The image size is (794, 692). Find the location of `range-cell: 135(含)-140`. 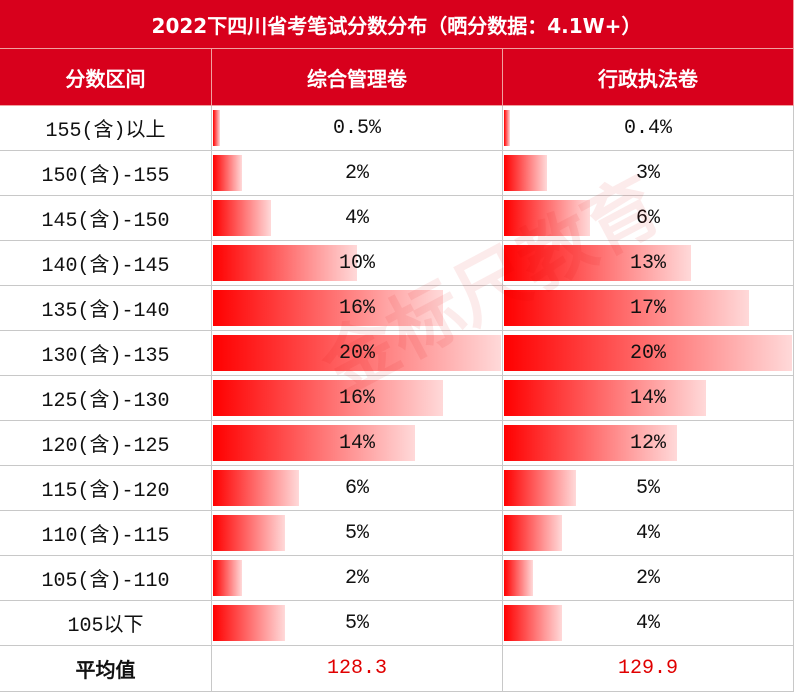

range-cell: 135(含)-140 is located at coordinates (106, 308).